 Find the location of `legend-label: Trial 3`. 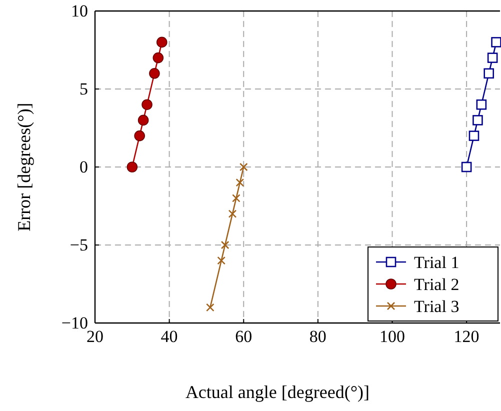

legend-label: Trial 3 is located at coordinates (437, 306).